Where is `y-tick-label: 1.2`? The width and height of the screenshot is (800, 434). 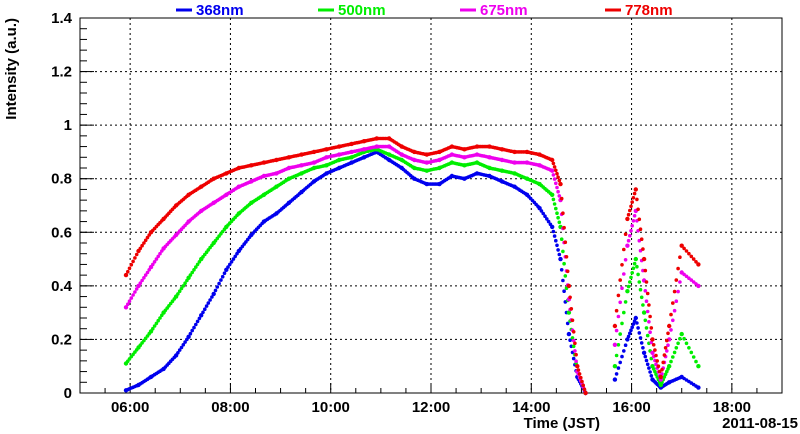 y-tick-label: 1.2 is located at coordinates (61, 72).